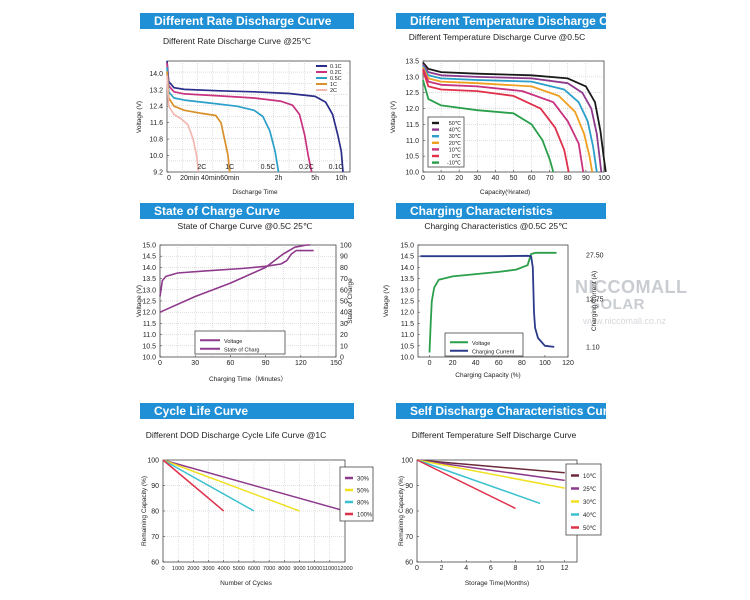 This screenshot has height=600, width=750. I want to click on temp-y-tick-label: 13.5, so click(412, 62).